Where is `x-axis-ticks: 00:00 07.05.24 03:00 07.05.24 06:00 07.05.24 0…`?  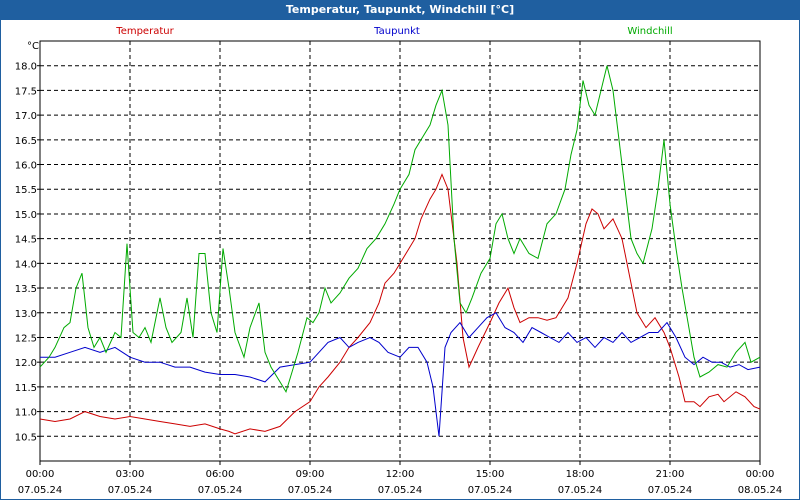
x-axis-ticks: 00:00 07.05.24 03:00 07.05.24 06:00 07.05.24 0… is located at coordinates (400, 478).